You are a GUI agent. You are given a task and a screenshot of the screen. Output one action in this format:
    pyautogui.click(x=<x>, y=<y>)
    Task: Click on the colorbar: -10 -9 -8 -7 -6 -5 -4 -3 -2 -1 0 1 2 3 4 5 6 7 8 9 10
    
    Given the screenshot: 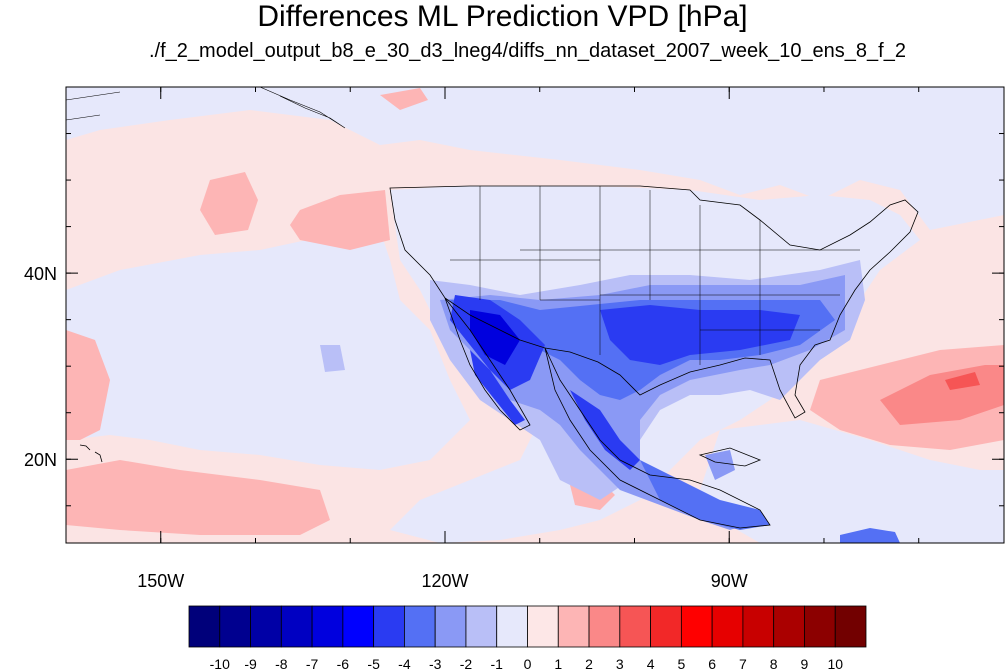 What is the action you would take?
    pyautogui.click(x=527, y=638)
    